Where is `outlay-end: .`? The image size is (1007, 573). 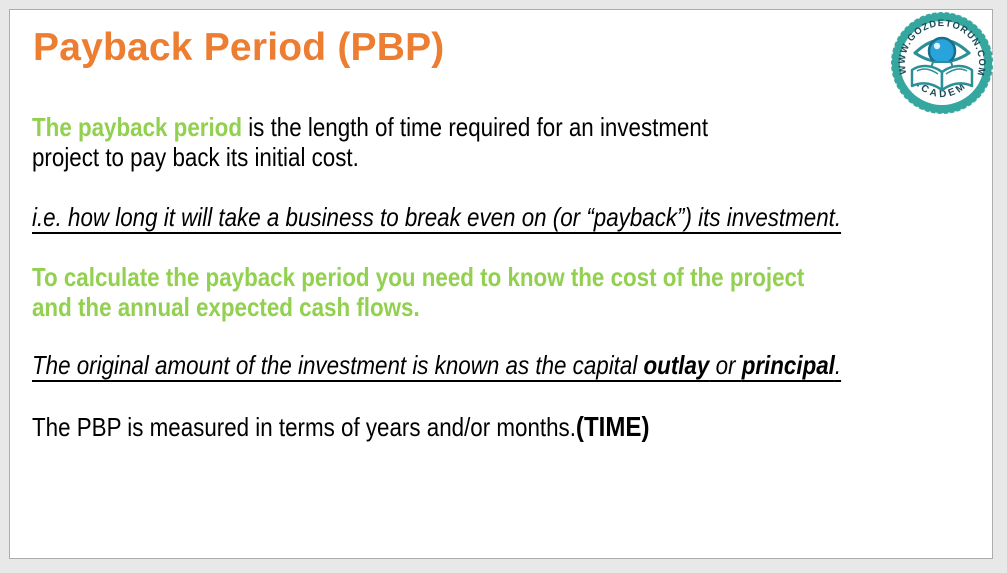 outlay-end: . is located at coordinates (838, 365).